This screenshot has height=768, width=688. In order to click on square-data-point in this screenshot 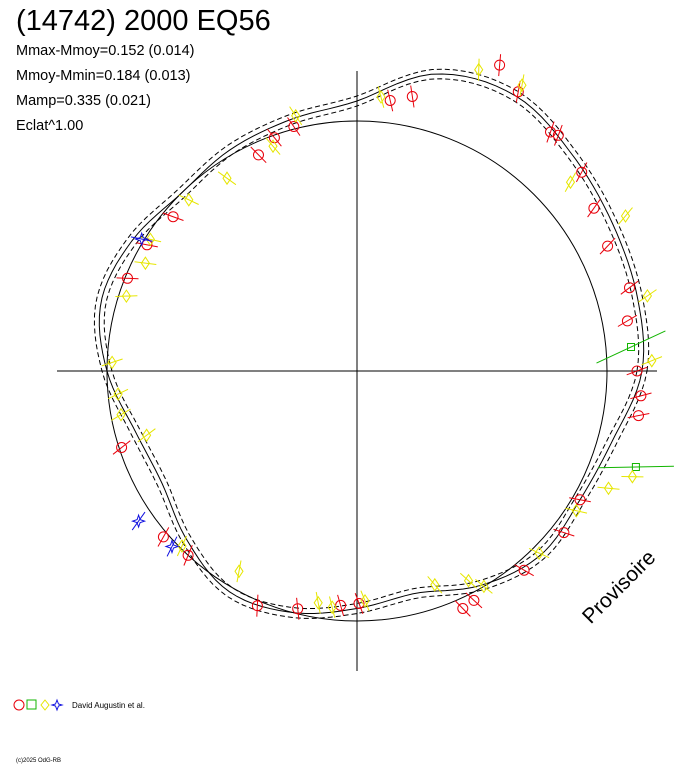, I will do `click(635, 467)`.